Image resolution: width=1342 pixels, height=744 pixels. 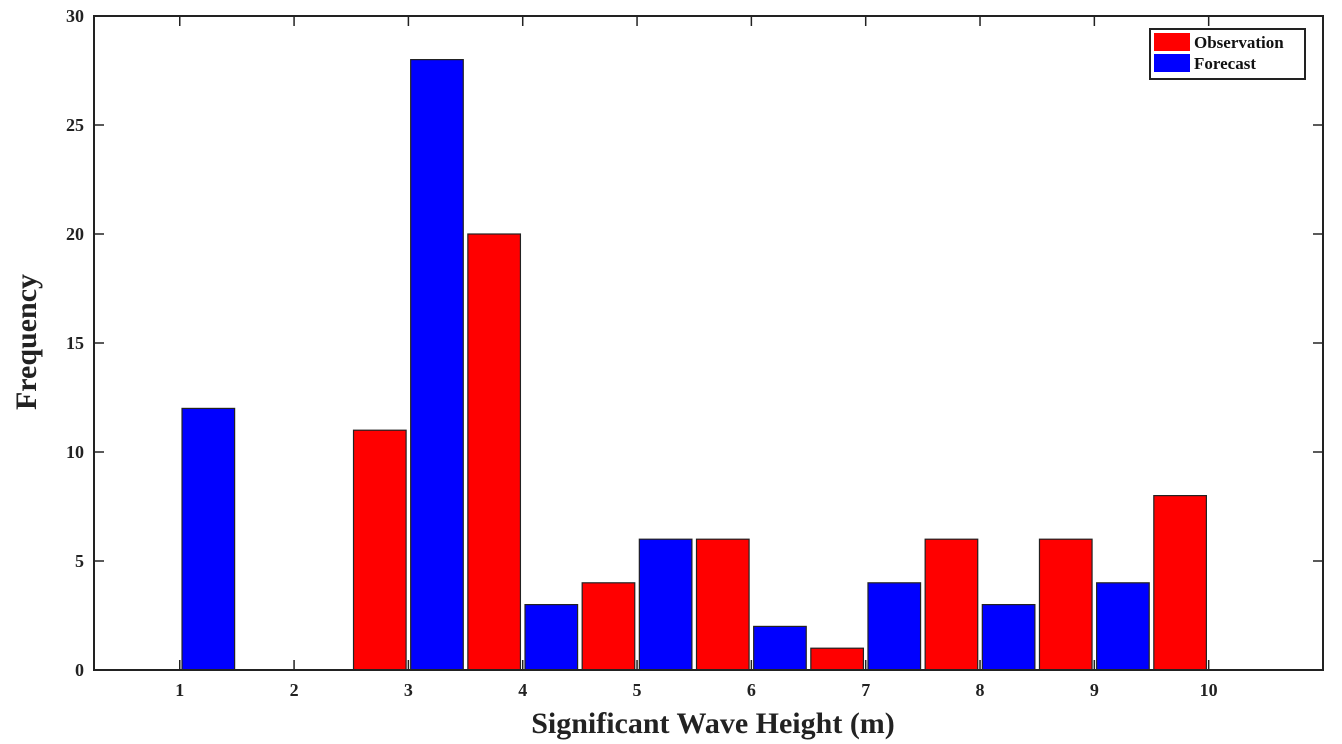 What do you see at coordinates (1209, 690) in the screenshot?
I see `x-tick-label-10: 10` at bounding box center [1209, 690].